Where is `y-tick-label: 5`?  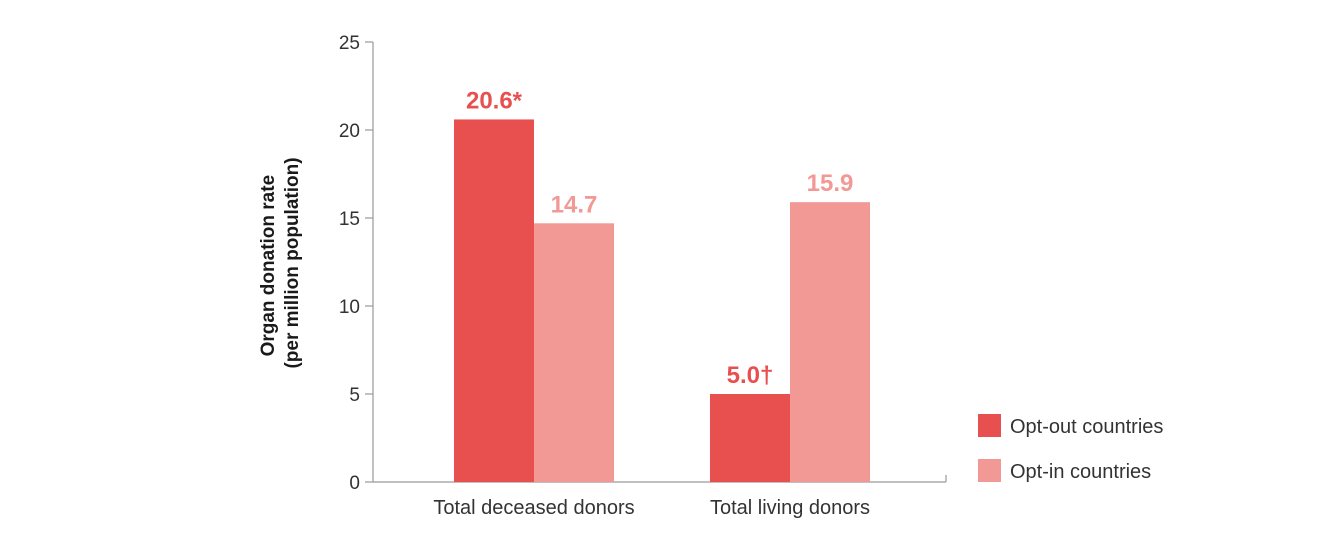
y-tick-label: 5 is located at coordinates (354, 395).